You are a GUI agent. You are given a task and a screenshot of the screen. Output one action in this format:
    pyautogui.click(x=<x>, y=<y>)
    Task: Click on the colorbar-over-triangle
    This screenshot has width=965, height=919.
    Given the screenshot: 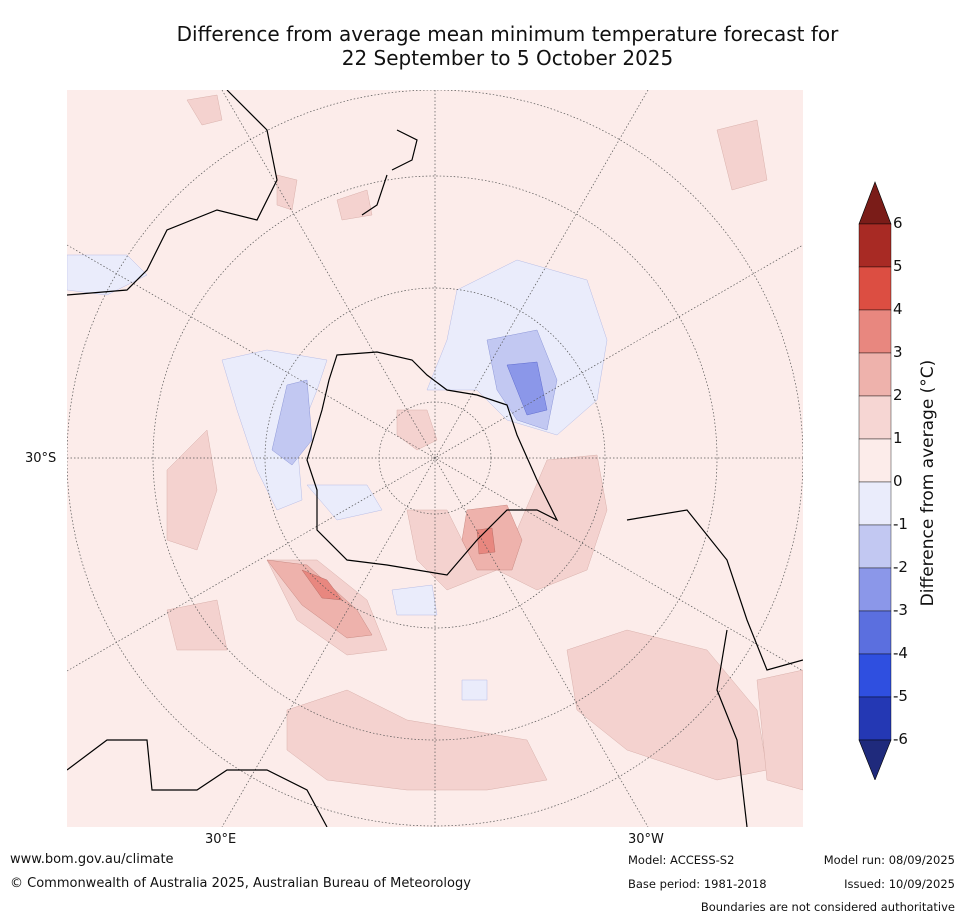 What is the action you would take?
    pyautogui.click(x=875, y=203)
    